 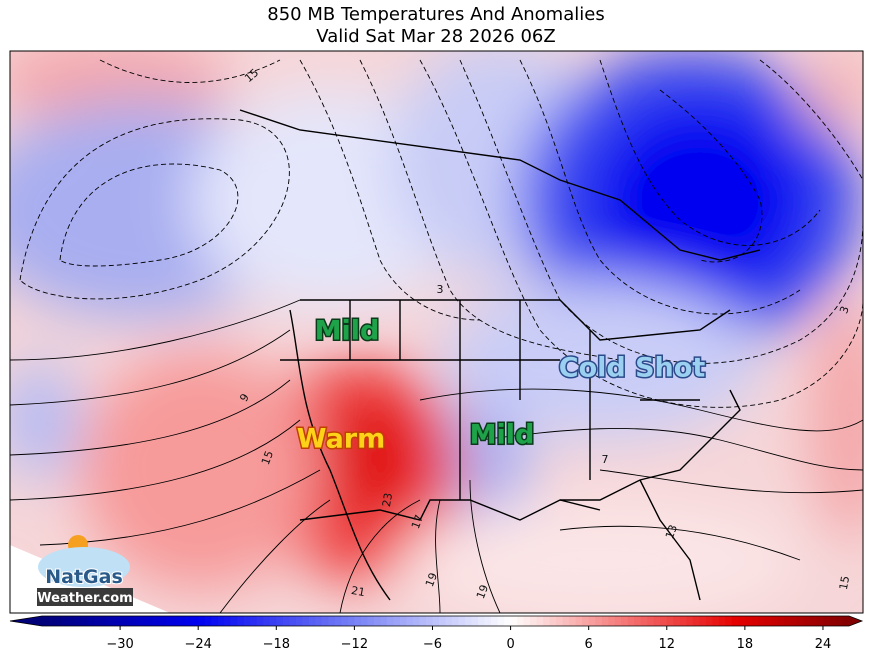 What do you see at coordinates (417, 522) in the screenshot?
I see `contour-label: 17` at bounding box center [417, 522].